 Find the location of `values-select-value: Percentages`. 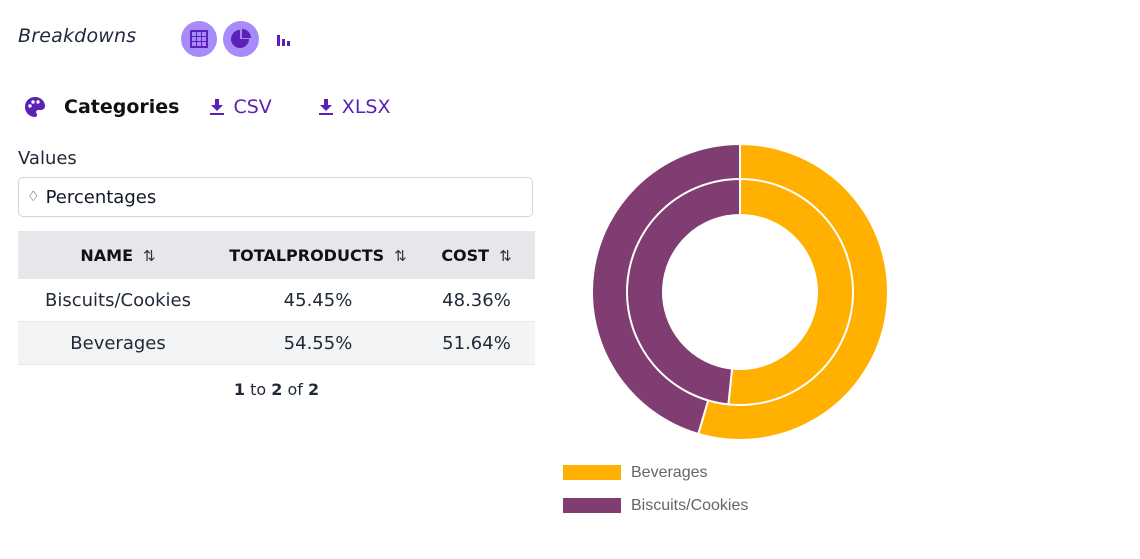

values-select-value: Percentages is located at coordinates (101, 197).